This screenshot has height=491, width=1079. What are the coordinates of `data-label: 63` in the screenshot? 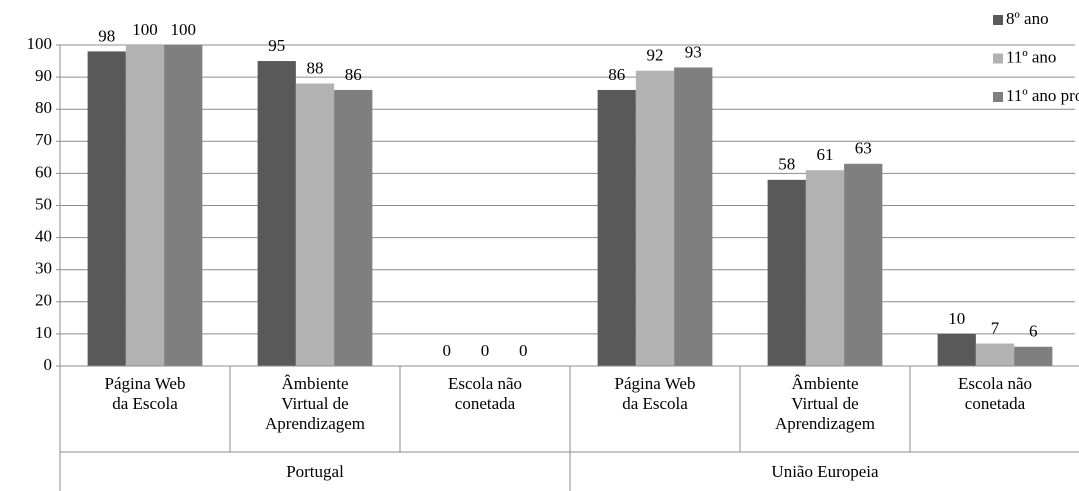 It's located at (863, 148).